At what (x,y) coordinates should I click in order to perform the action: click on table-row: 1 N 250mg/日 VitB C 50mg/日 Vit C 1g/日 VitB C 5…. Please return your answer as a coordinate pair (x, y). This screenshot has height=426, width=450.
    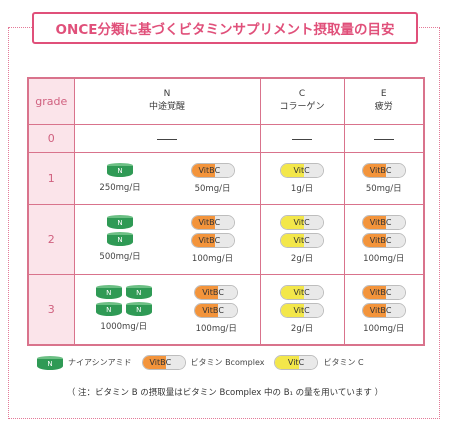
    Looking at the image, I should click on (226, 178).